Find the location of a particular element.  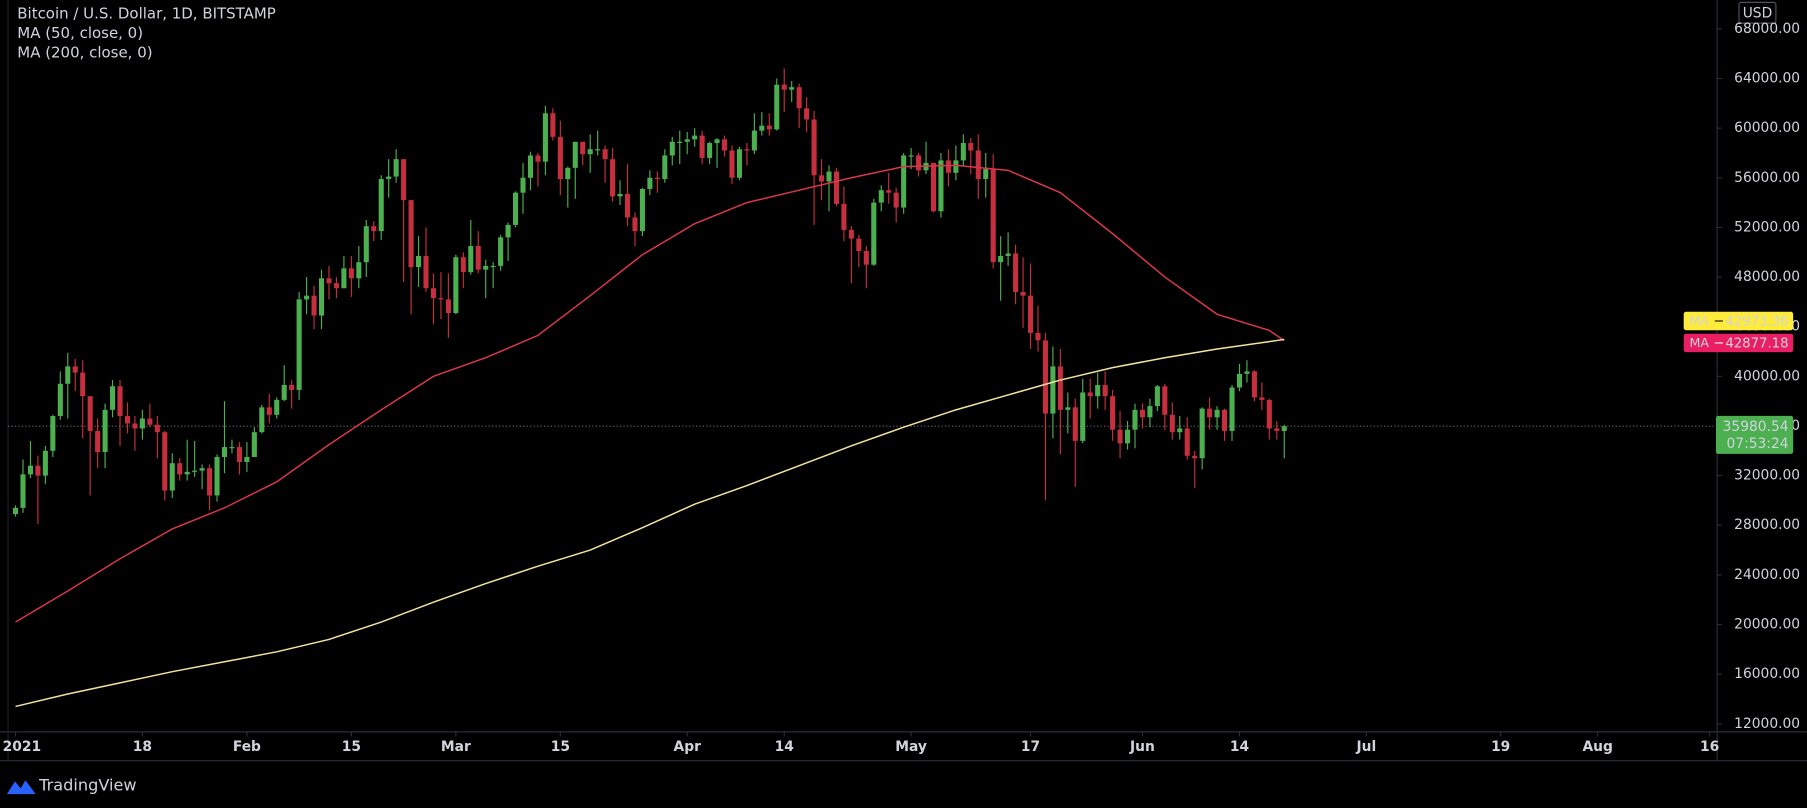

y-tick-label: 40000.00 is located at coordinates (1767, 376).